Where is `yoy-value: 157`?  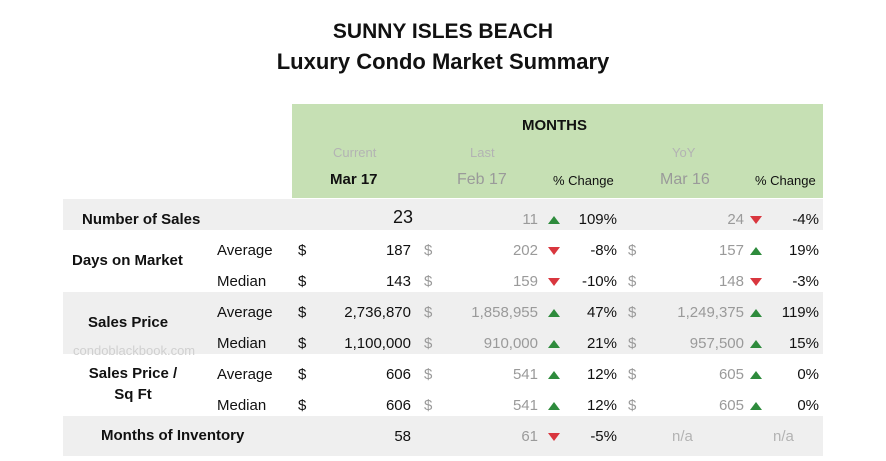 yoy-value: 157 is located at coordinates (731, 250).